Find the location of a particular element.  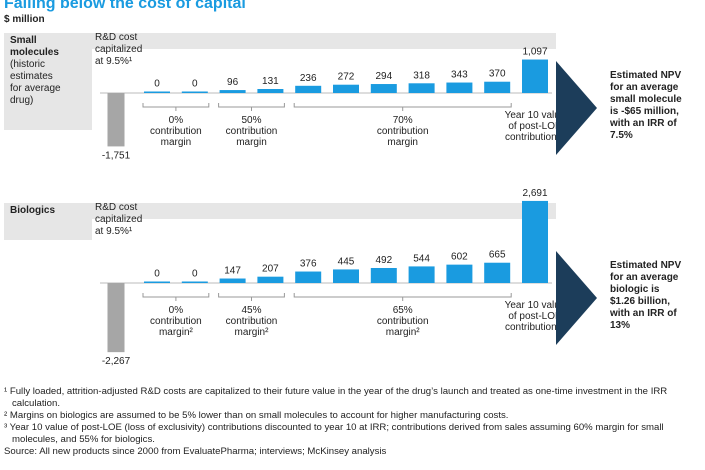

value-label: -2,267 is located at coordinates (116, 361).